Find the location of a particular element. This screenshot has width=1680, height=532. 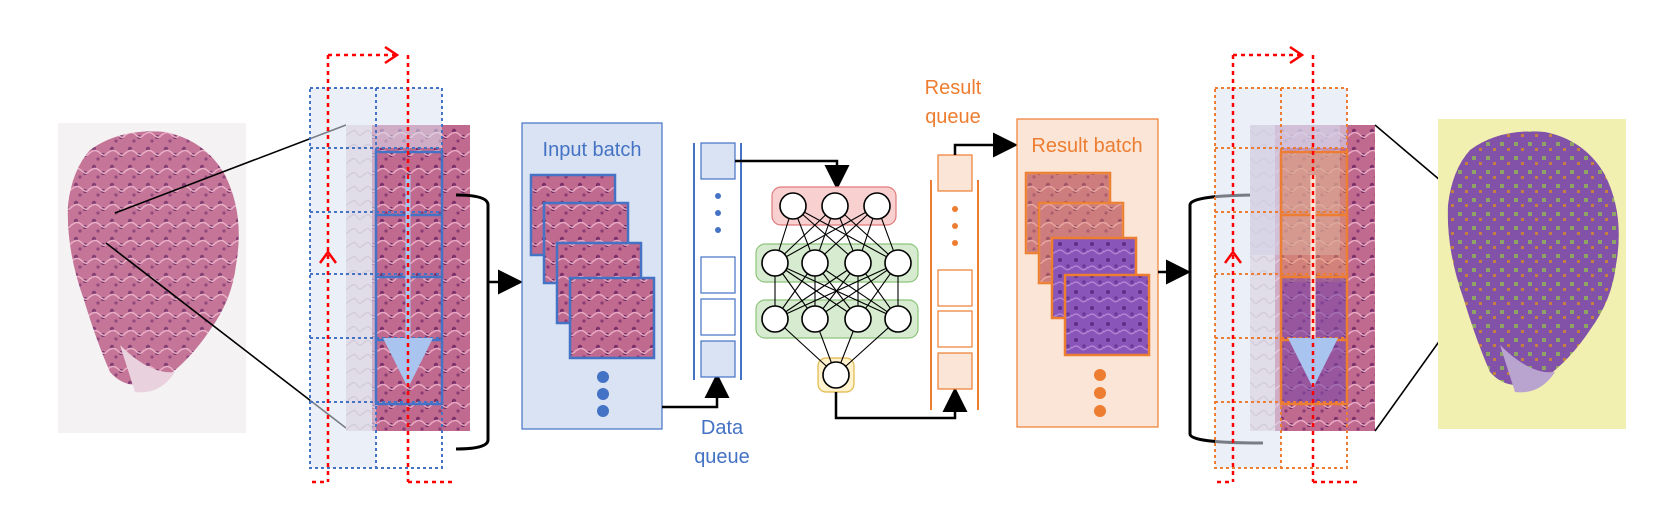

result-queue-label-line2: queue is located at coordinates (953, 117).